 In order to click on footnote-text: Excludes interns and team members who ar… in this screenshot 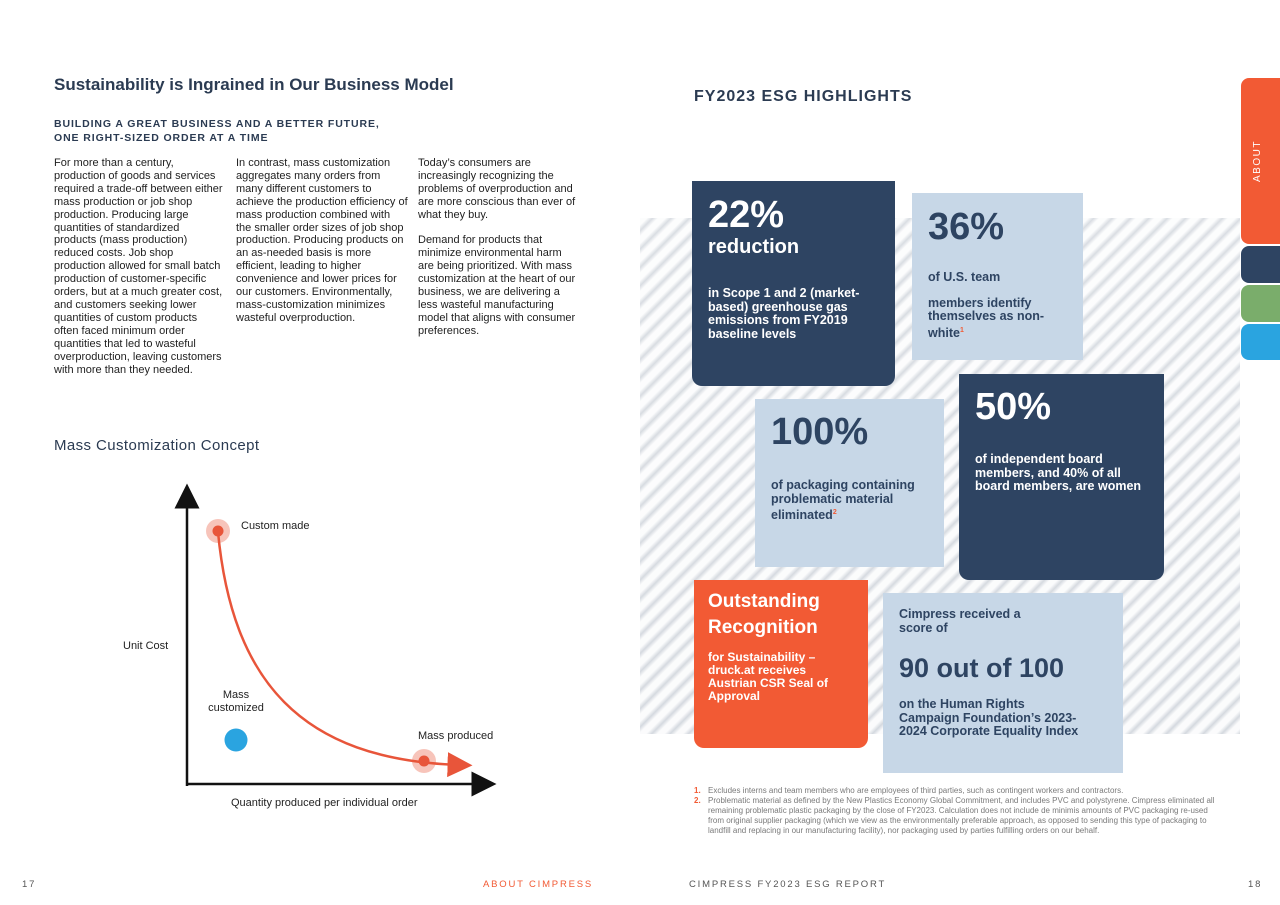, I will do `click(916, 790)`.